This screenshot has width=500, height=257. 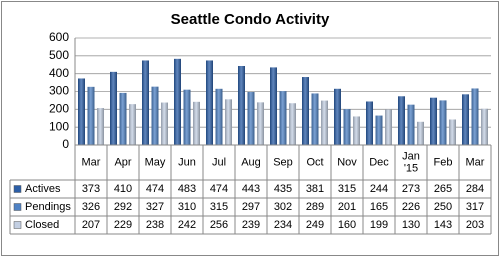 What do you see at coordinates (379, 225) in the screenshot?
I see `table-value: 199` at bounding box center [379, 225].